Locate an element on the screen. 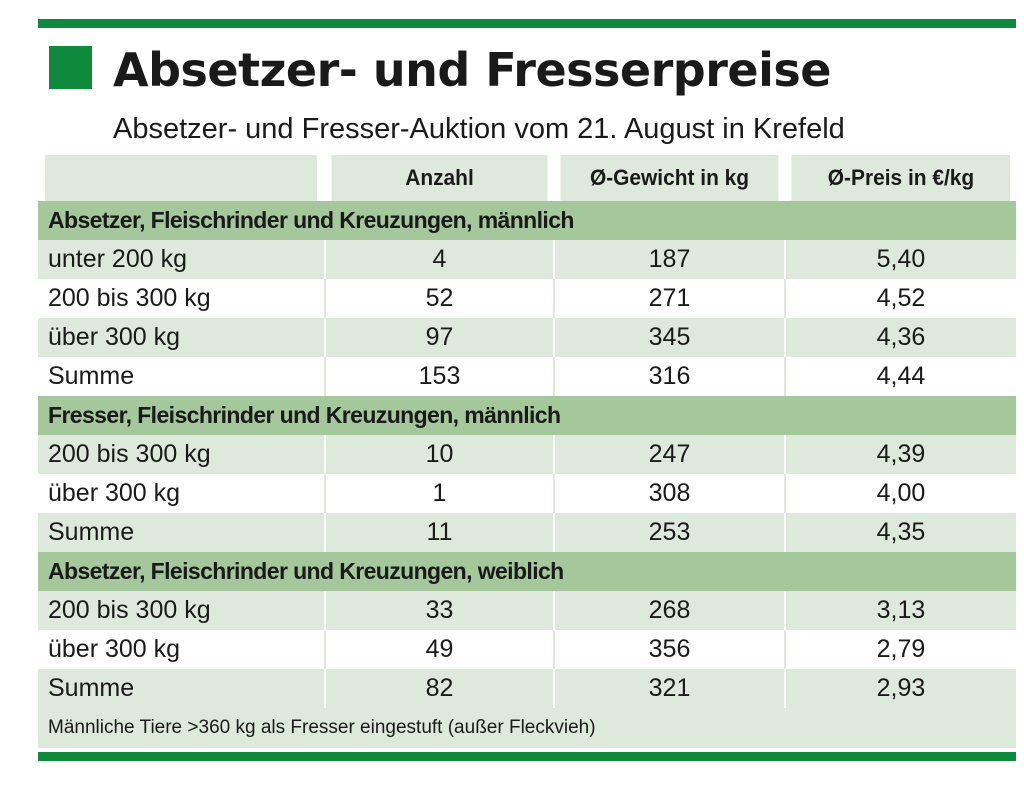 The width and height of the screenshot is (1024, 786). row-count: 4 is located at coordinates (439, 259).